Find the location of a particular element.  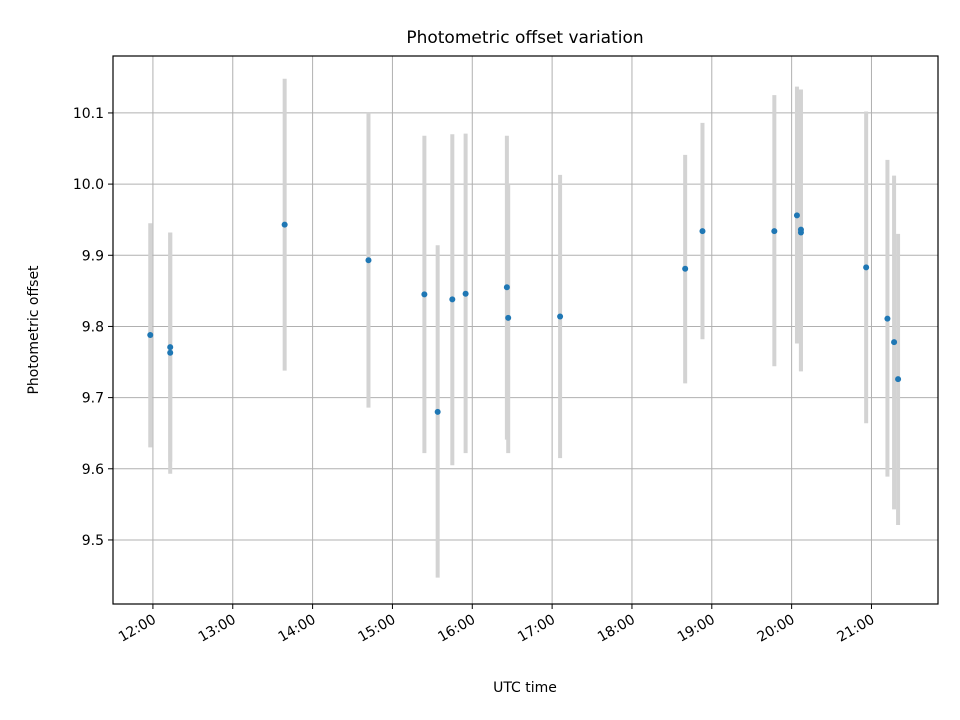

y-tick-label: 9.7 is located at coordinates (93, 399).